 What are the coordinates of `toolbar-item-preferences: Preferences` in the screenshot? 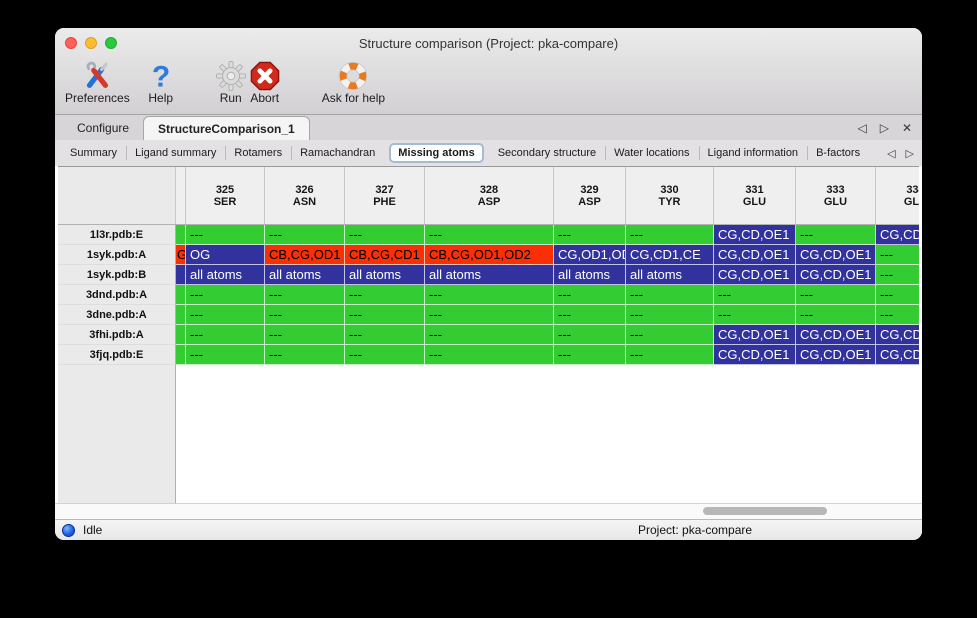 It's located at (97, 82).